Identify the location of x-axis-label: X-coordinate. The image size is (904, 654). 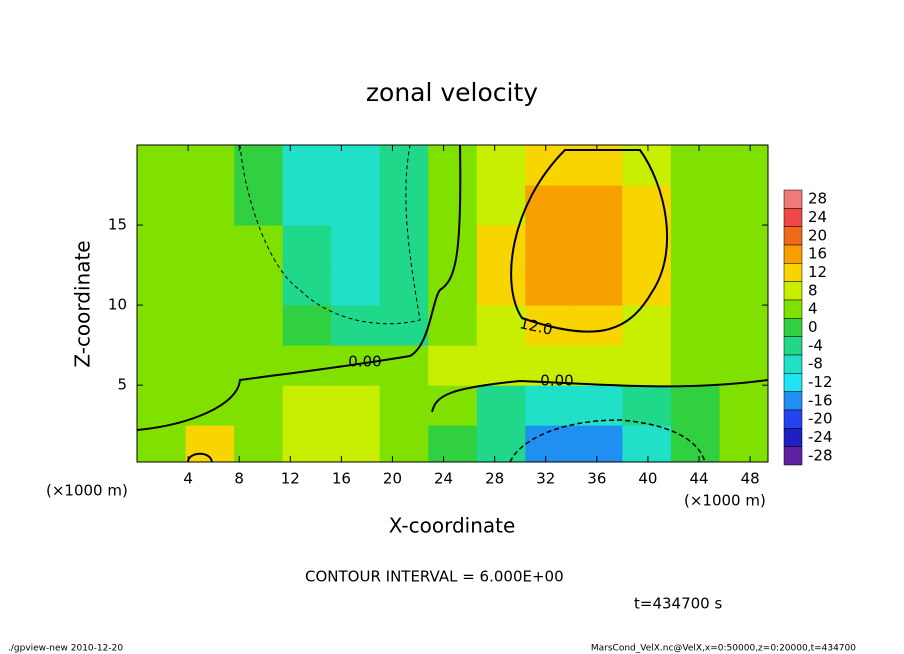
(452, 526).